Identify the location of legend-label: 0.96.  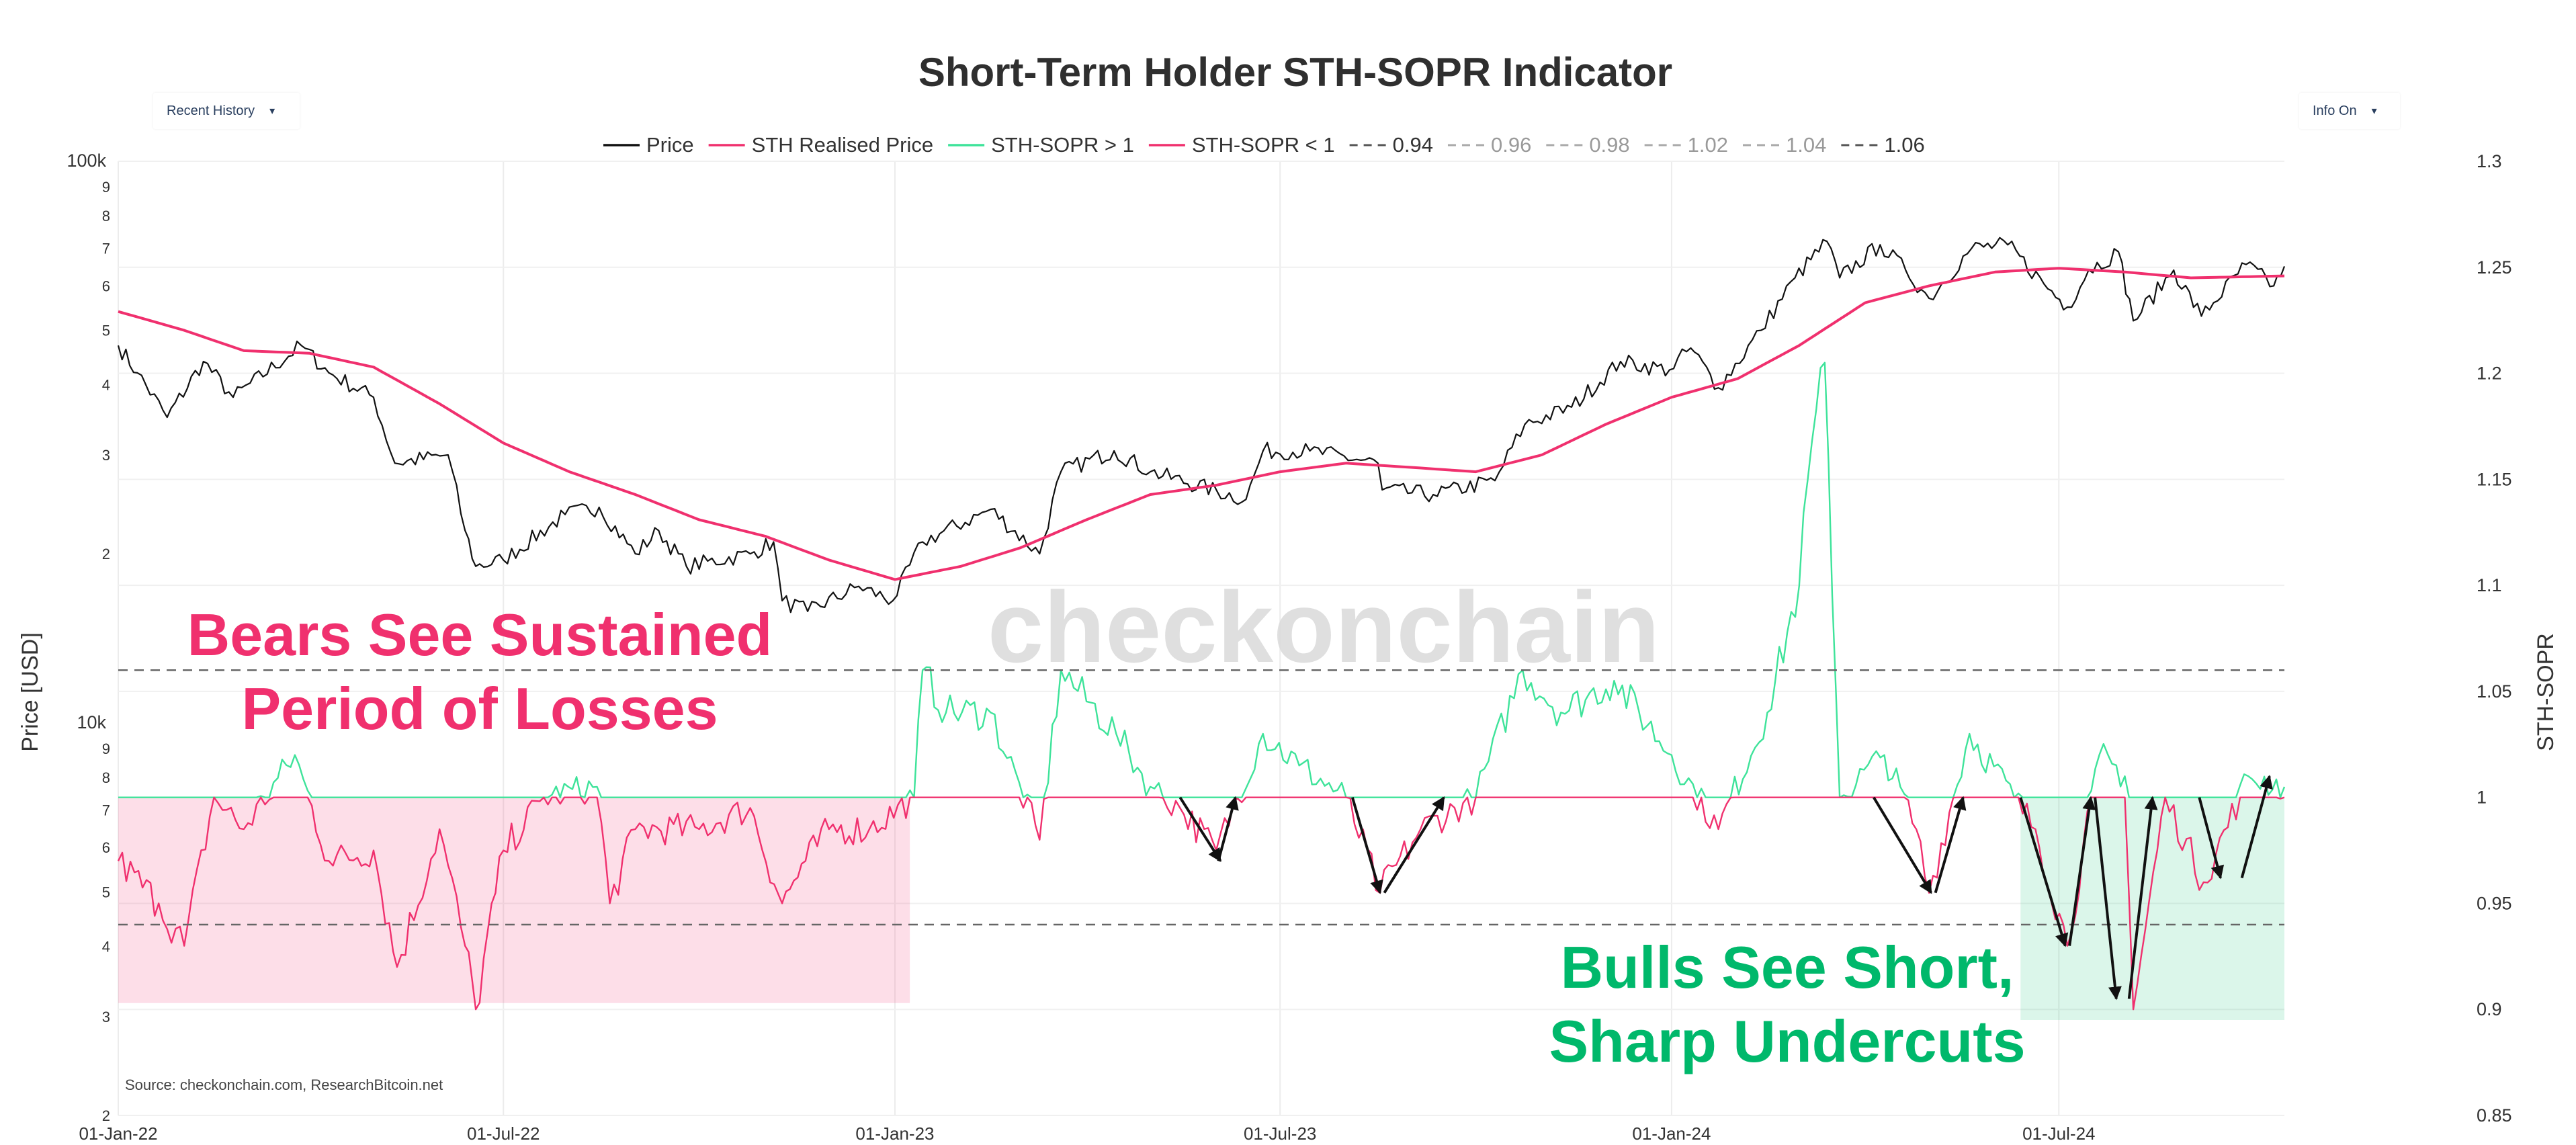
(1511, 145).